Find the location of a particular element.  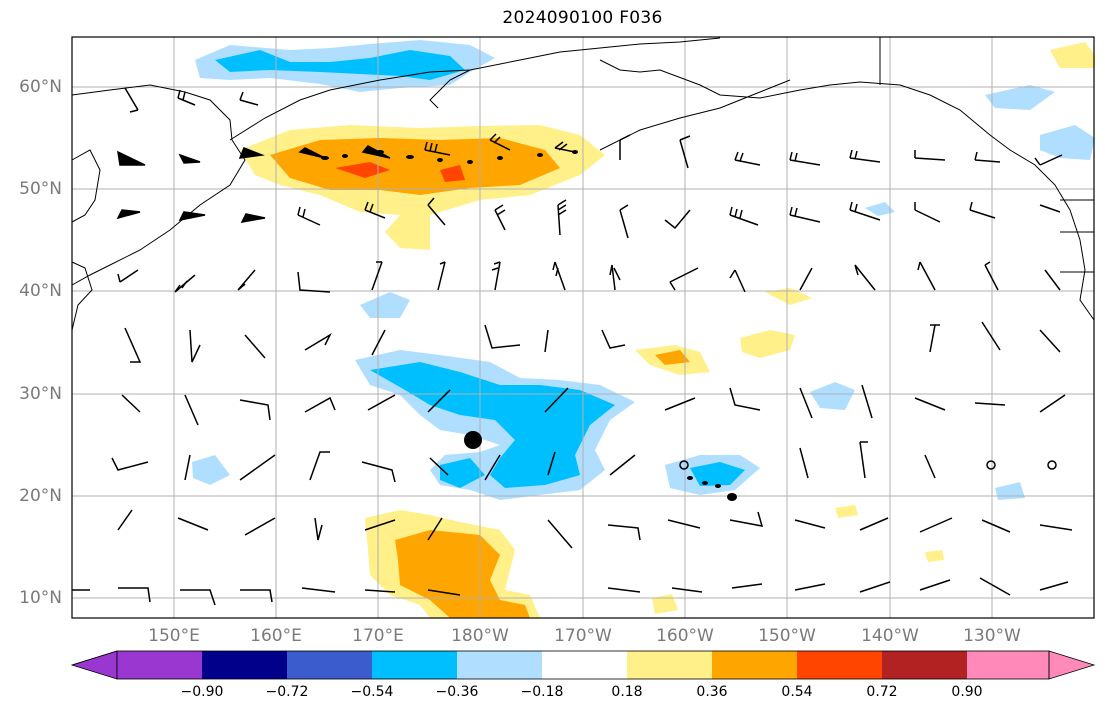

colorbar-high-extension is located at coordinates (1072, 665).